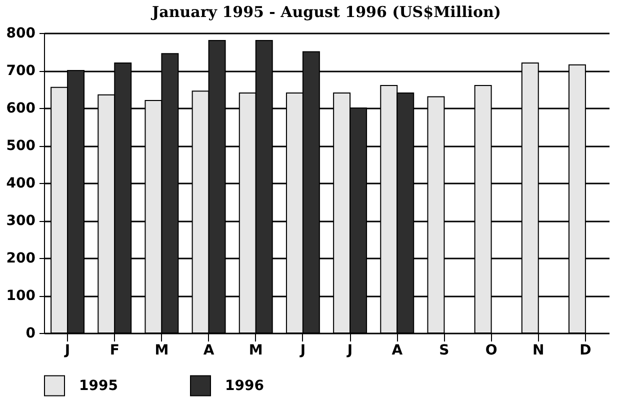  I want to click on y-tick-label: 100, so click(21, 296).